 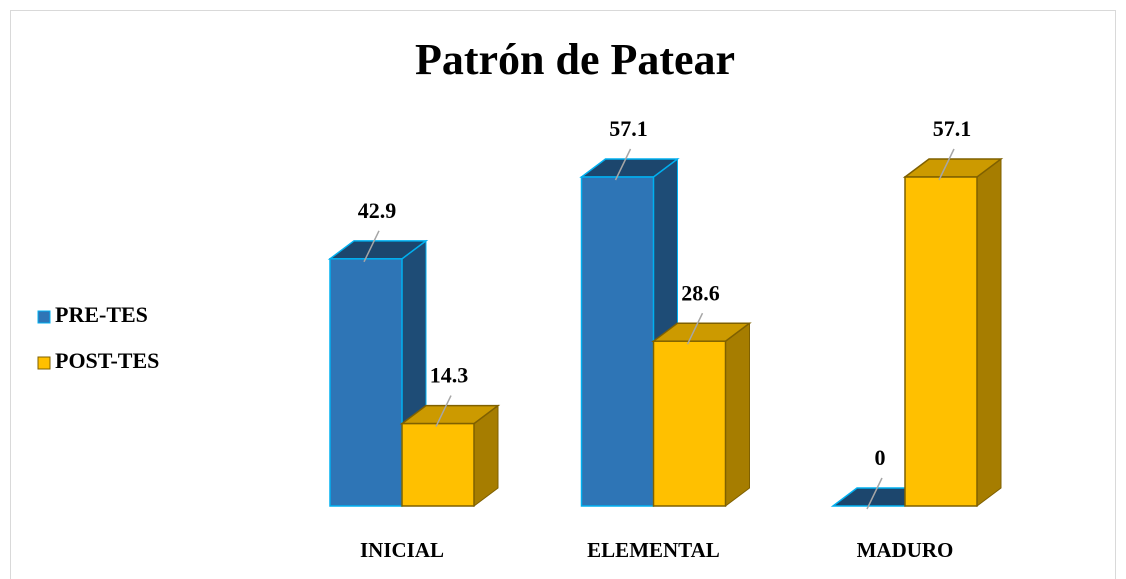 I want to click on legend-label: POST-TES, so click(x=107, y=360).